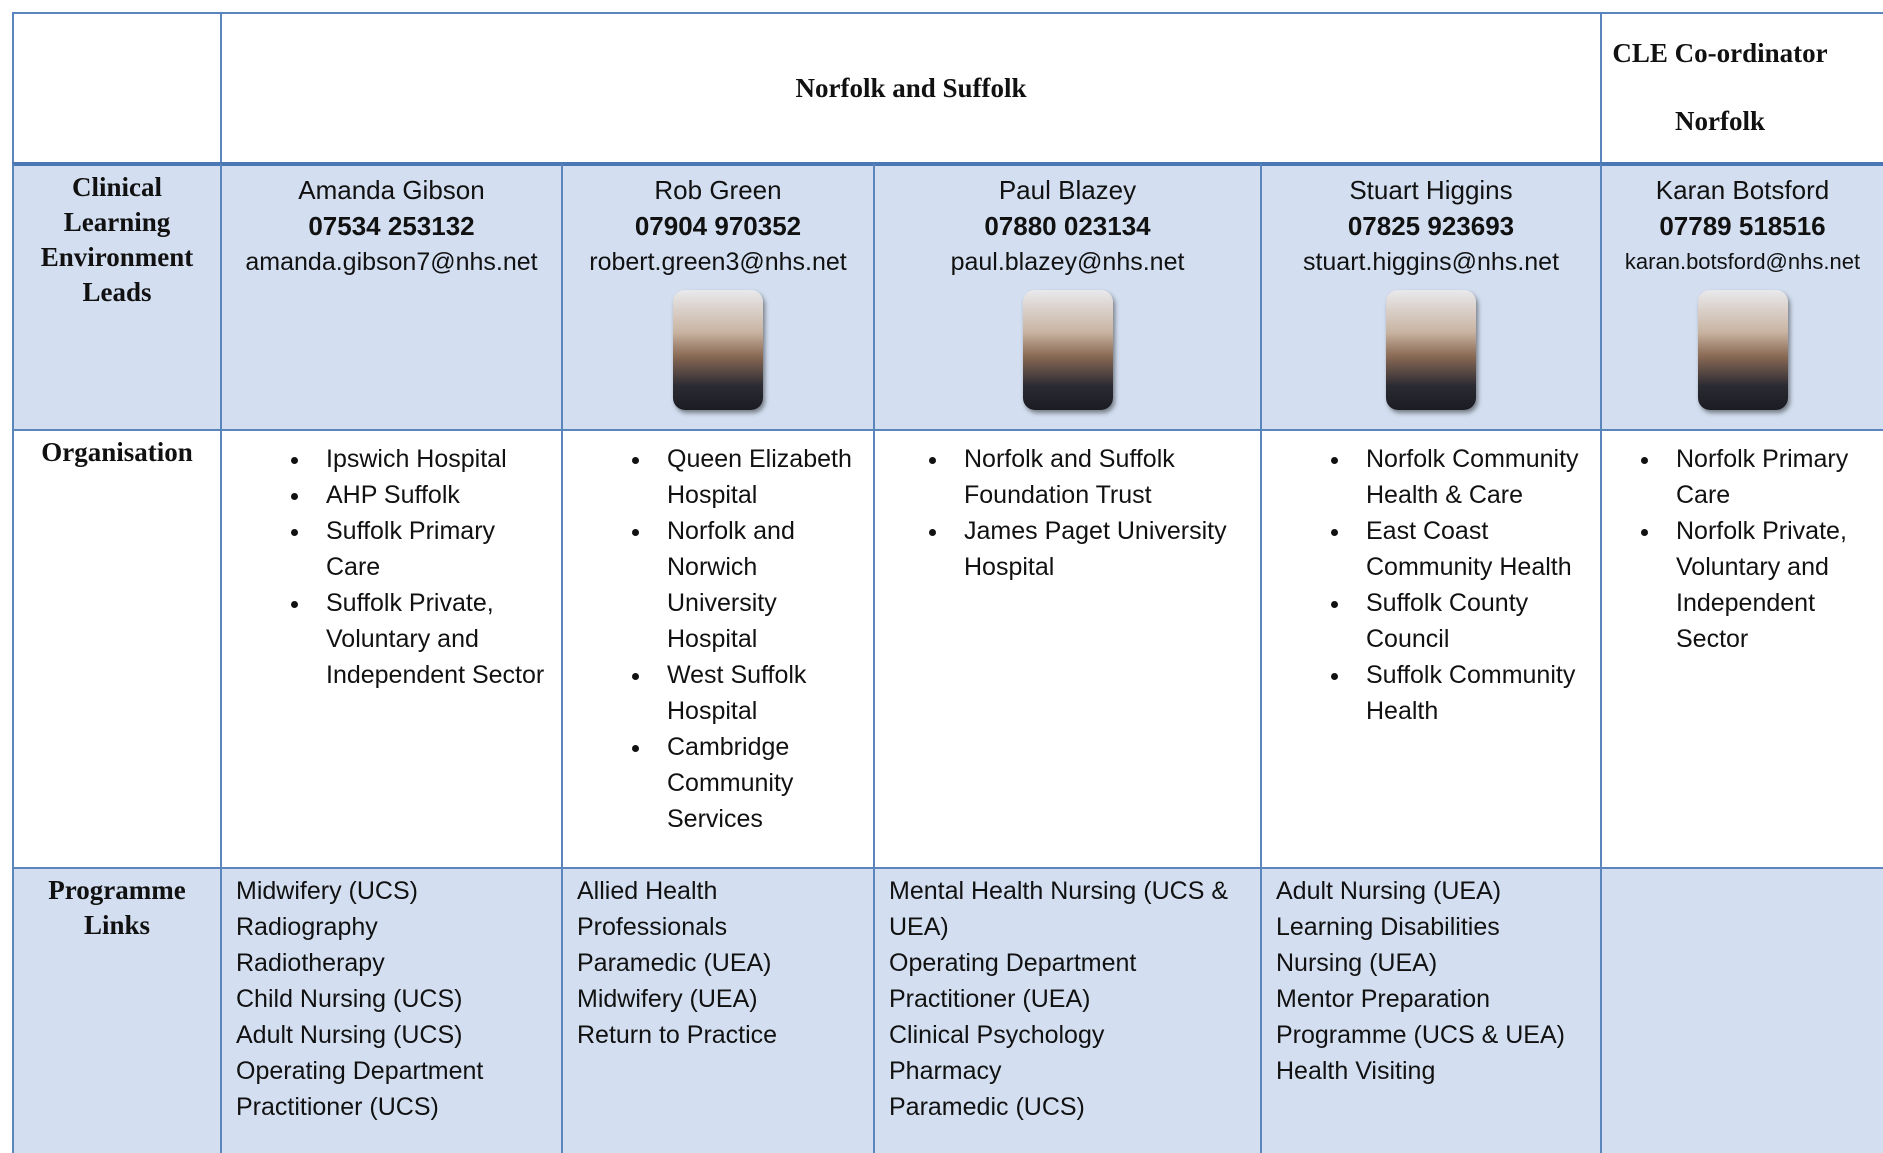 The image size is (1883, 1153). What do you see at coordinates (117, 907) in the screenshot?
I see `row-label: Programme Links` at bounding box center [117, 907].